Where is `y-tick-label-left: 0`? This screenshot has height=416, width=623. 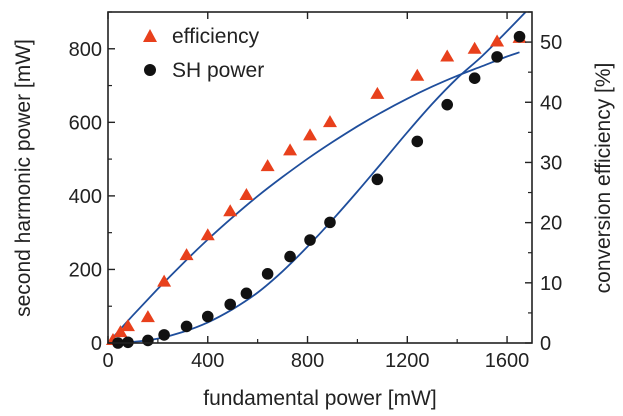 y-tick-label-left: 0 is located at coordinates (96, 344).